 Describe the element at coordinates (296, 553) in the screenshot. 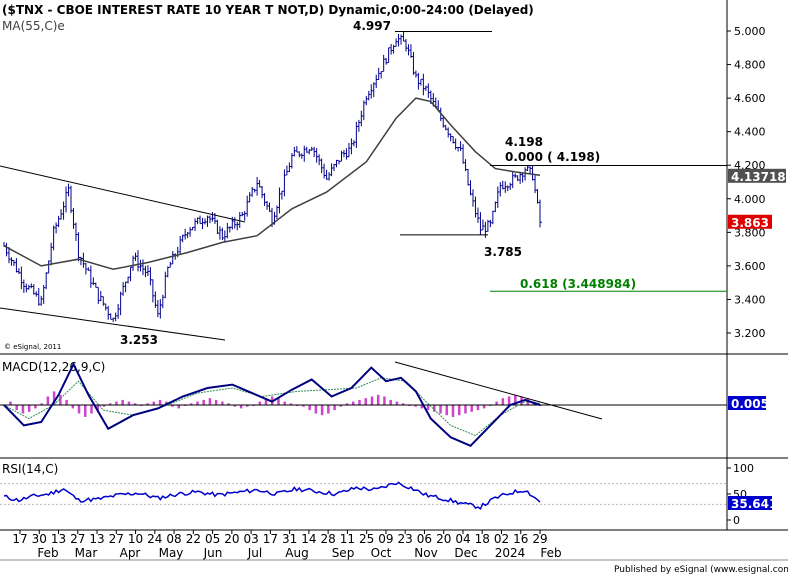

I see `month-tick-label: Aug` at that location.